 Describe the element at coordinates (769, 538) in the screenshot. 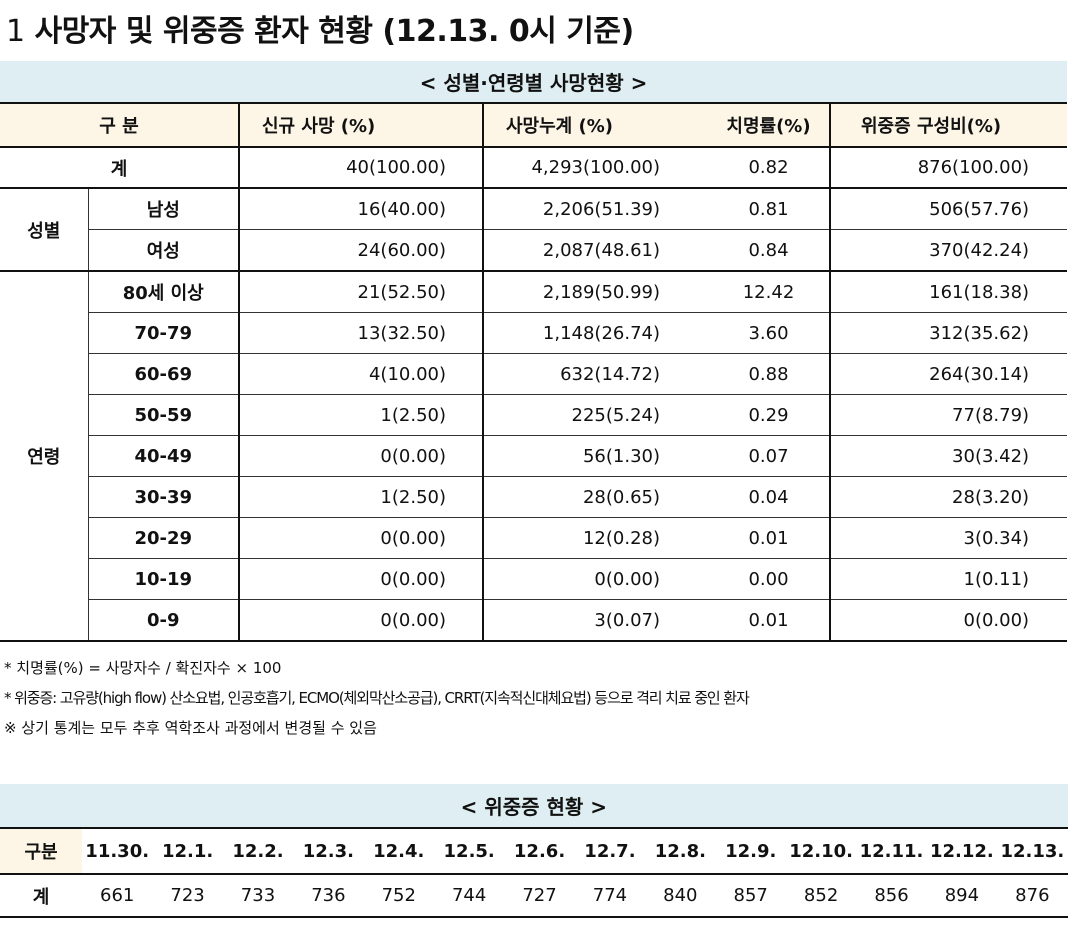

I see `cell-fatality: 0.01` at that location.